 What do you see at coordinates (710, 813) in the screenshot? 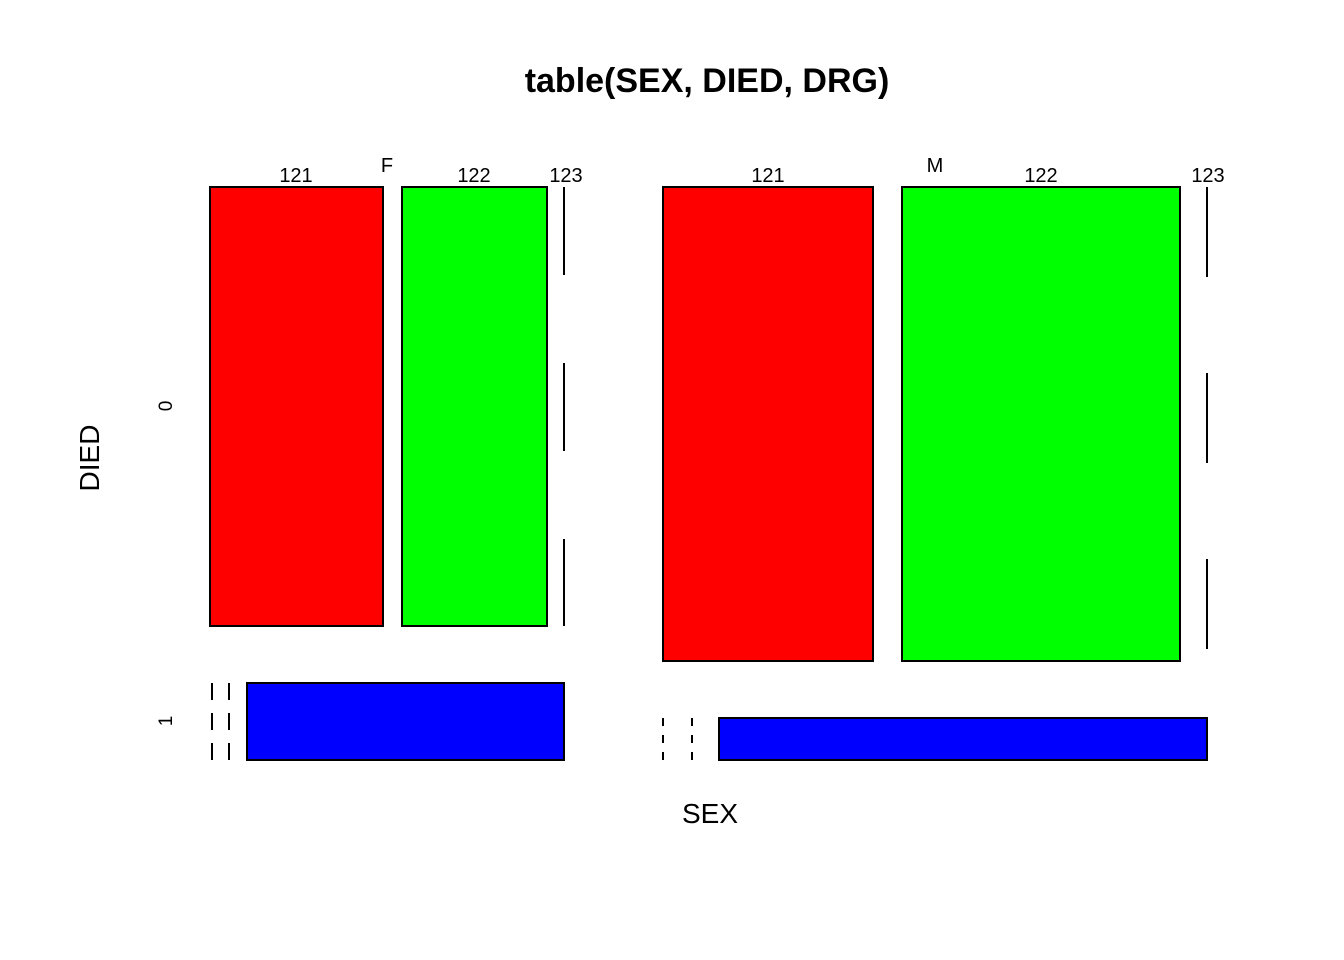
I see `x-axis-title: SEX` at bounding box center [710, 813].